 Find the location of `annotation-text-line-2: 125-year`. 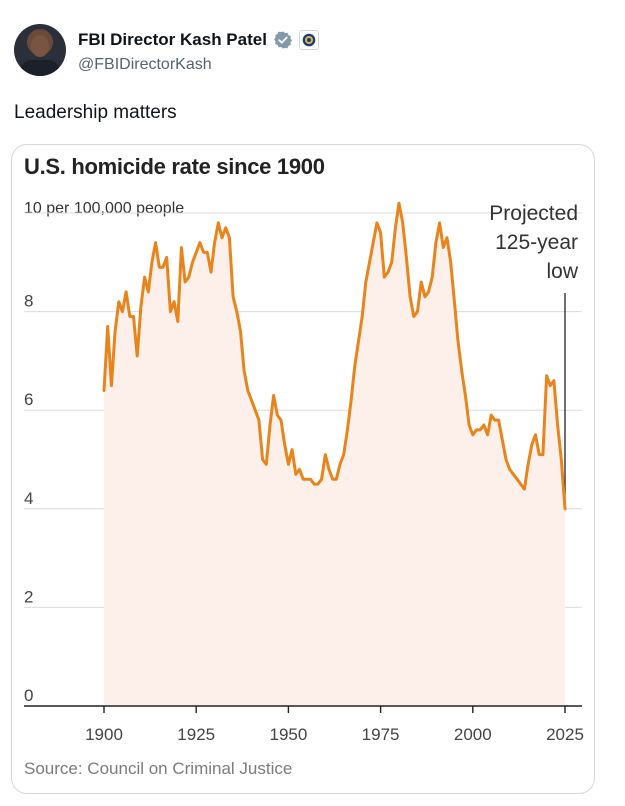

annotation-text-line-2: 125-year is located at coordinates (536, 242).